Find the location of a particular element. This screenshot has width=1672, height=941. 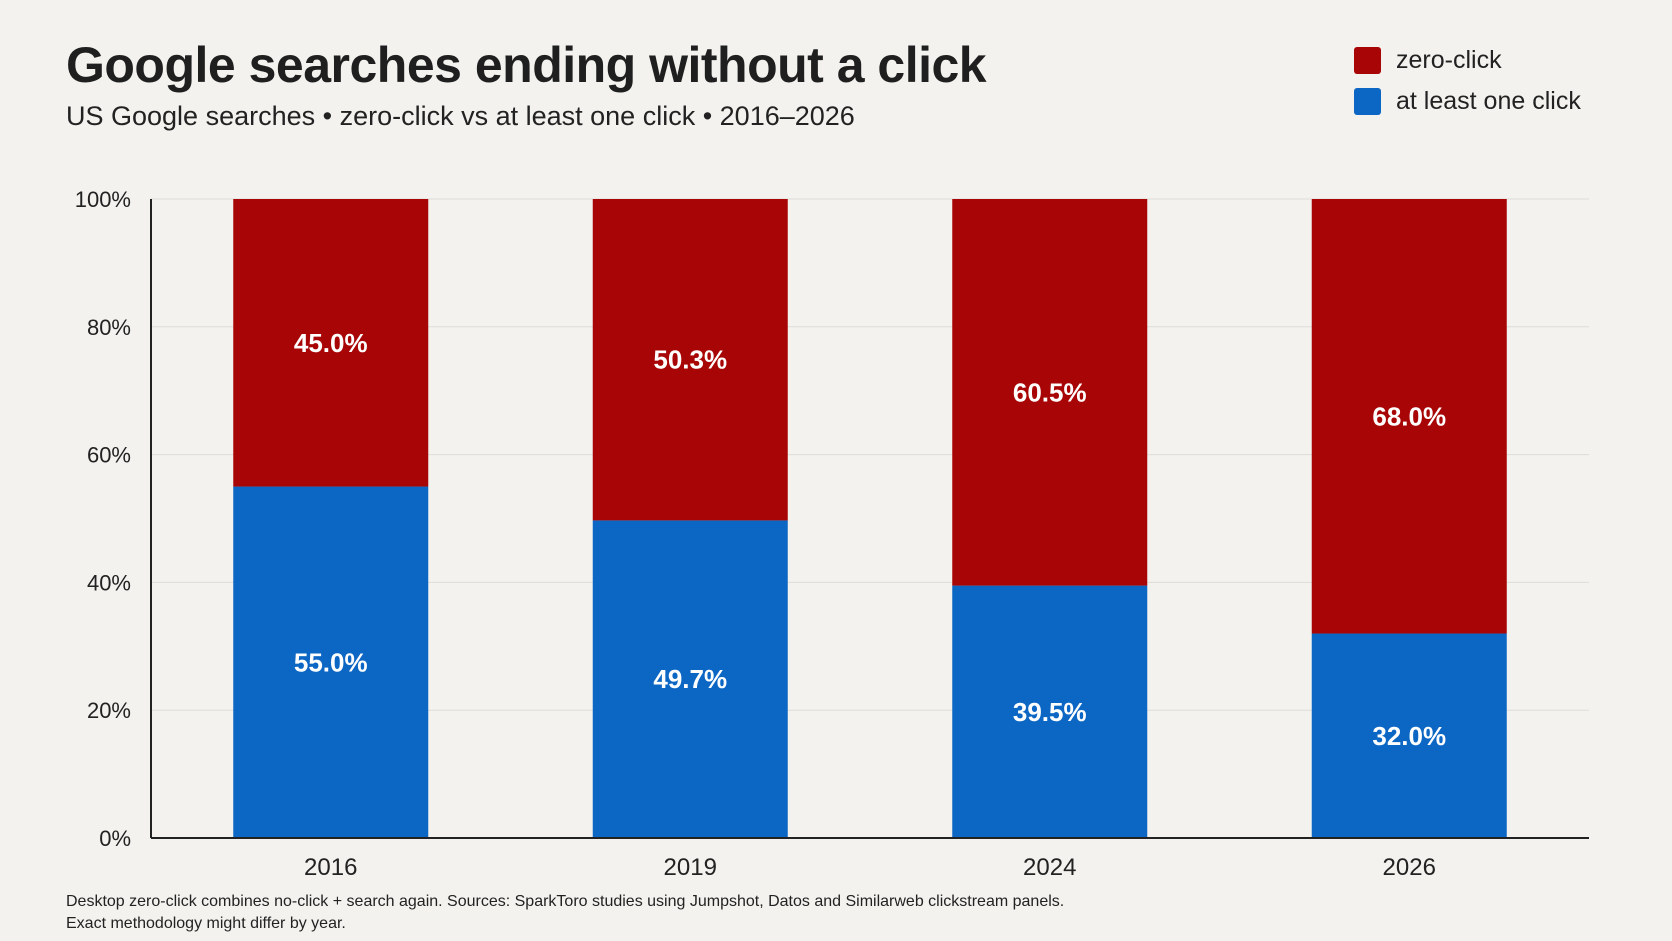

data-label: 60.5% is located at coordinates (1050, 392).